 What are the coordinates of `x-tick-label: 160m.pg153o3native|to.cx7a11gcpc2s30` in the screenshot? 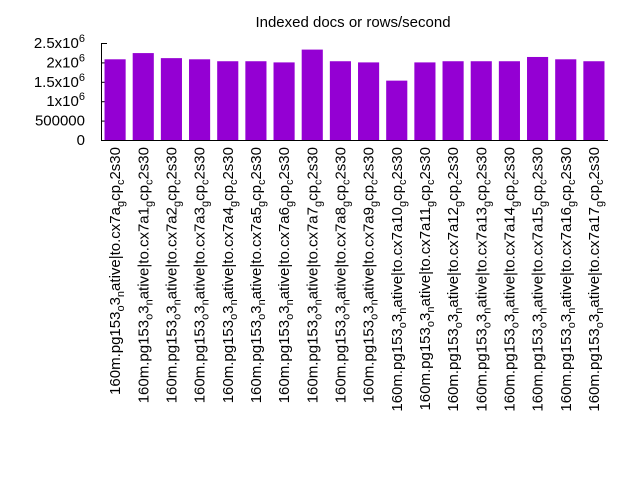 It's located at (427, 279).